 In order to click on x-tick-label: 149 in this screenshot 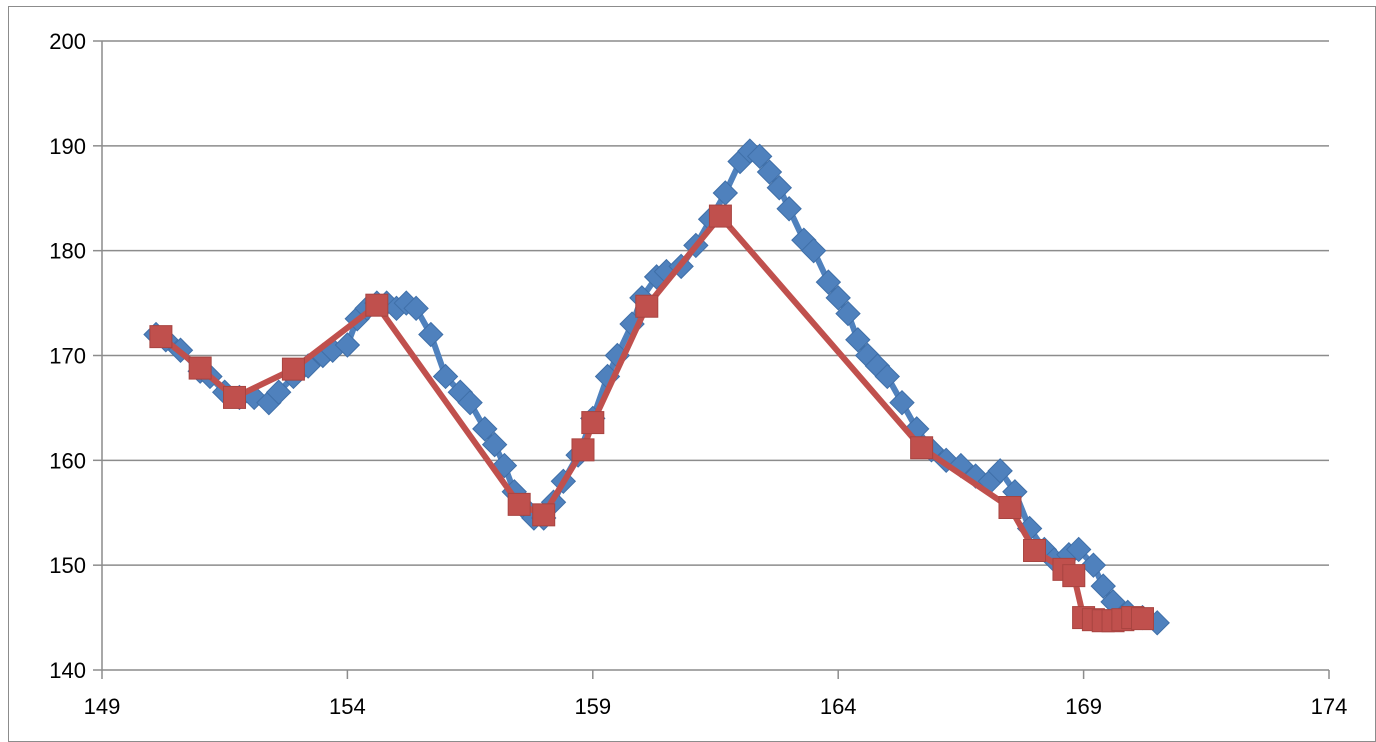, I will do `click(102, 706)`.